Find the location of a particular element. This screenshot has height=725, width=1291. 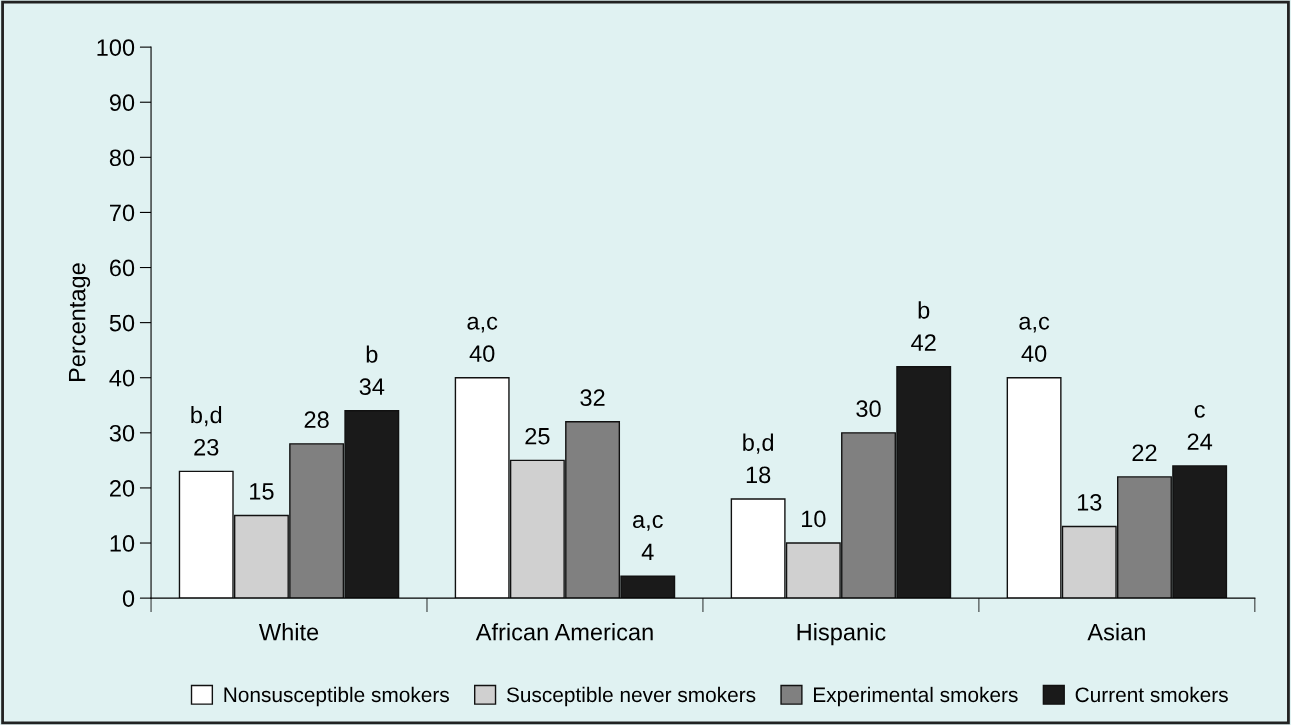

y-tick-label: 70 is located at coordinates (122, 213).